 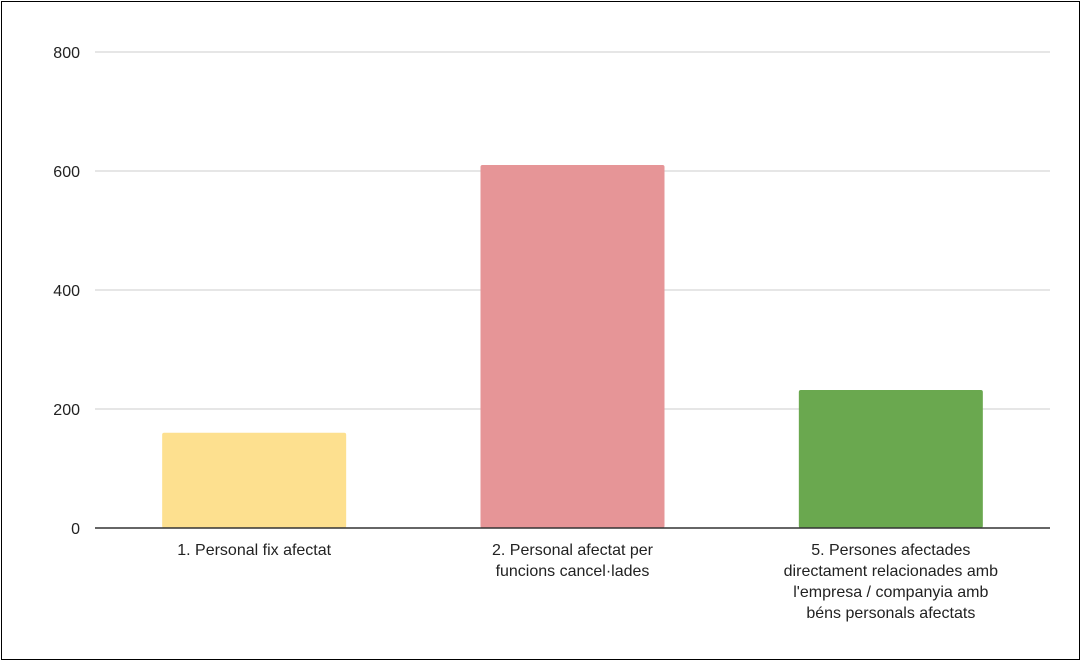 What do you see at coordinates (891, 571) in the screenshot?
I see `x-category-label-line: directament relacionades amb` at bounding box center [891, 571].